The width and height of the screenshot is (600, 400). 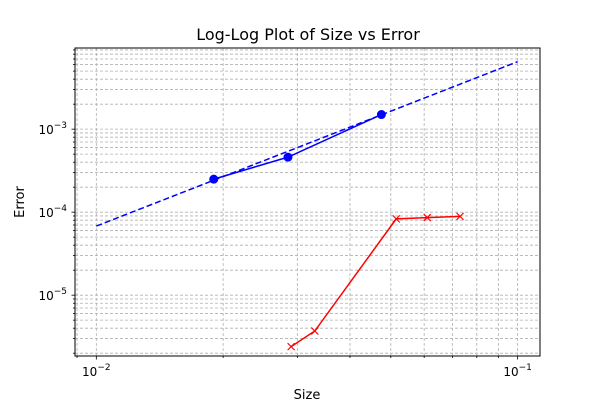 I want to click on y-tick-label: 10⁻³, so click(x=52, y=129).